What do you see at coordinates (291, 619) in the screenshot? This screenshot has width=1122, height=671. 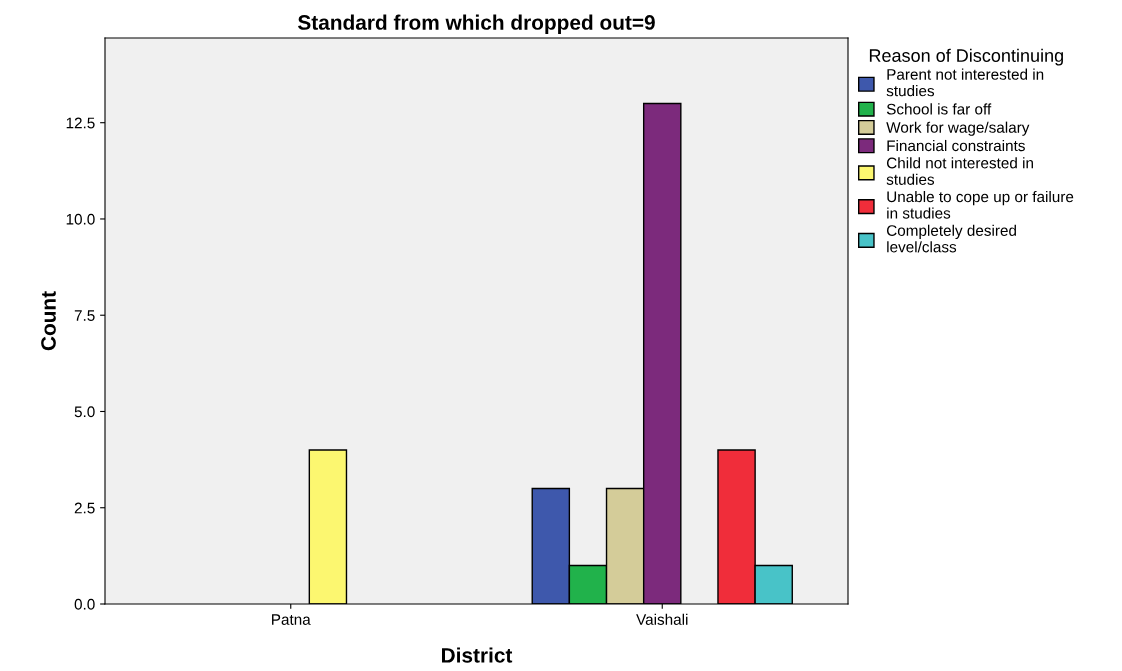 I see `x-tick-label: Patna` at bounding box center [291, 619].